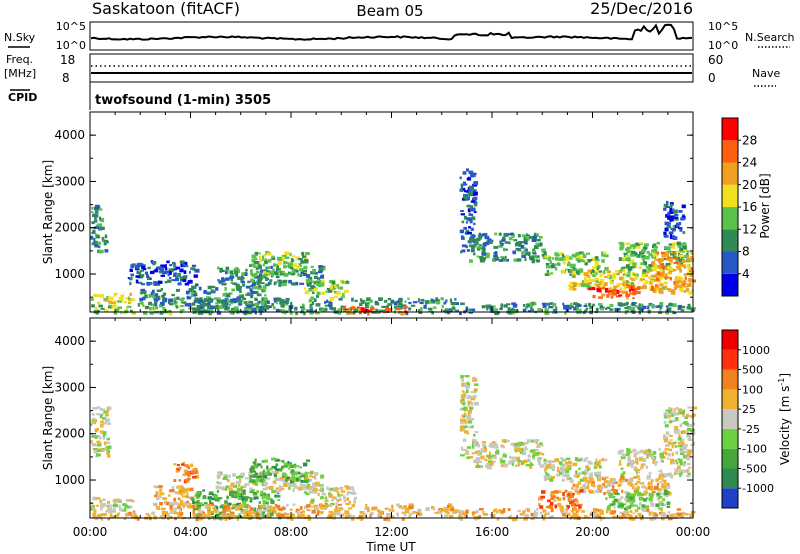 The image size is (800, 554). Describe the element at coordinates (22, 97) in the screenshot. I see `cpid-label: CPID` at that location.